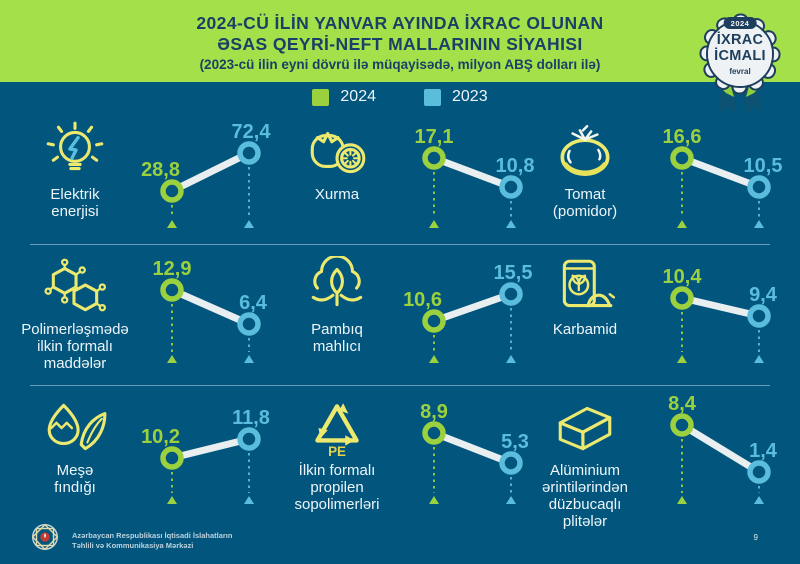 This screenshot has width=800, height=564. Describe the element at coordinates (75, 427) in the screenshot. I see `hazelnut-icon` at that location.